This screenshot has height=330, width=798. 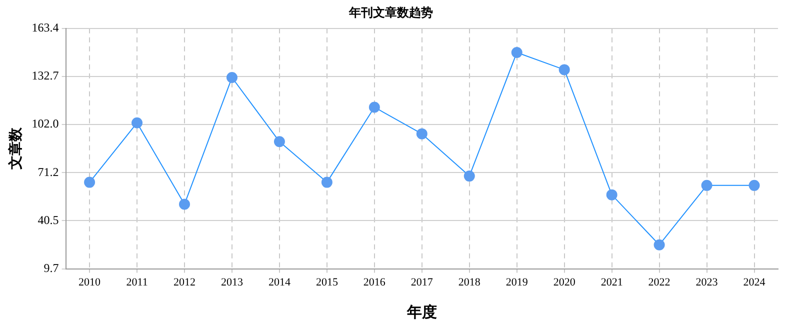 I want to click on x-axis-title: 年度, so click(x=421, y=311).